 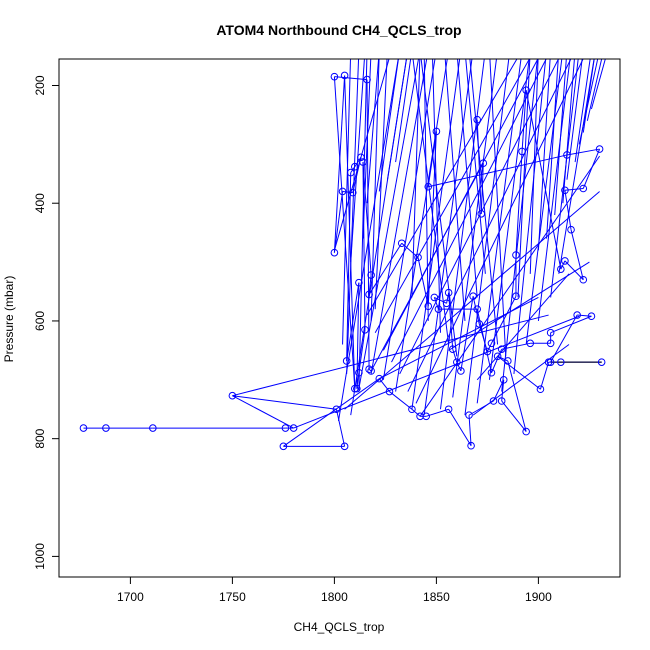 What do you see at coordinates (130, 597) in the screenshot?
I see `x-tick-label: 1700` at bounding box center [130, 597].